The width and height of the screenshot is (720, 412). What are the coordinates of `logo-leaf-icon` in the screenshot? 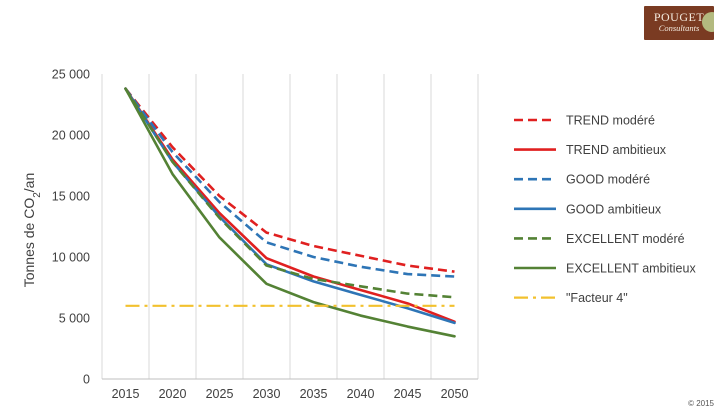 It's located at (708, 22).